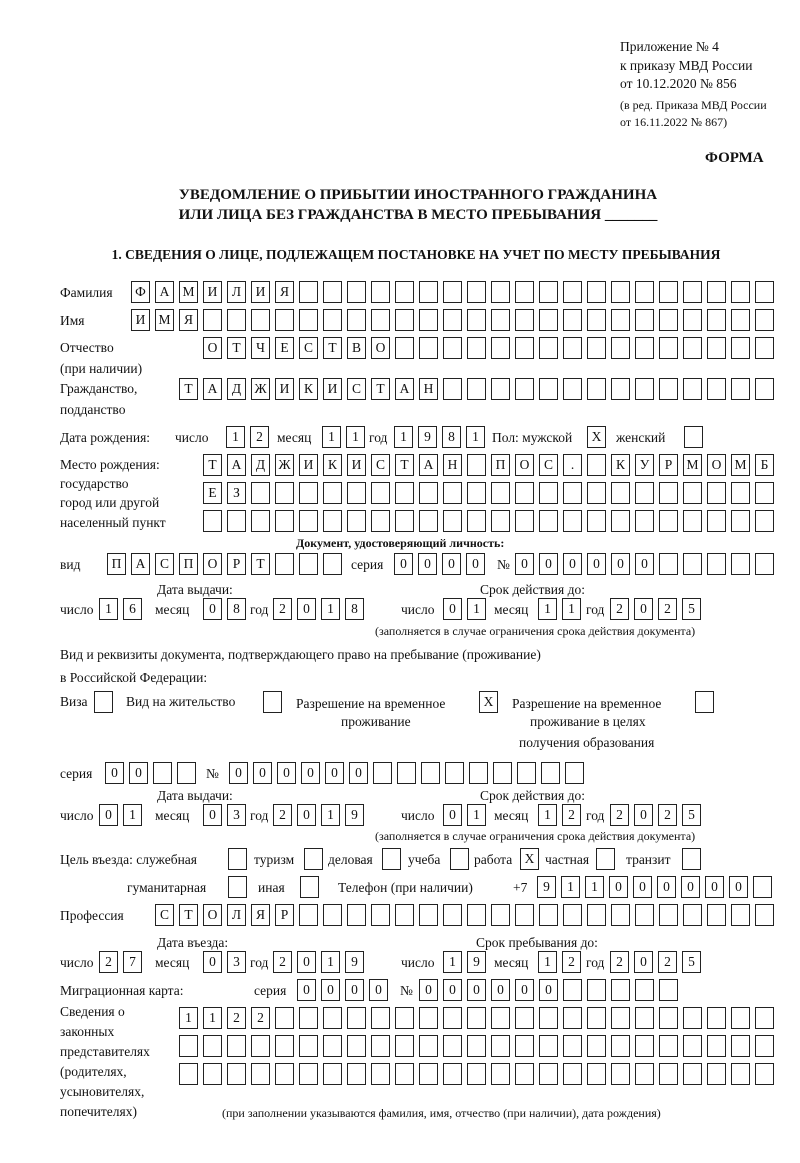 The height and width of the screenshot is (1163, 800). I want to click on char-cell: 8, so click(354, 609).